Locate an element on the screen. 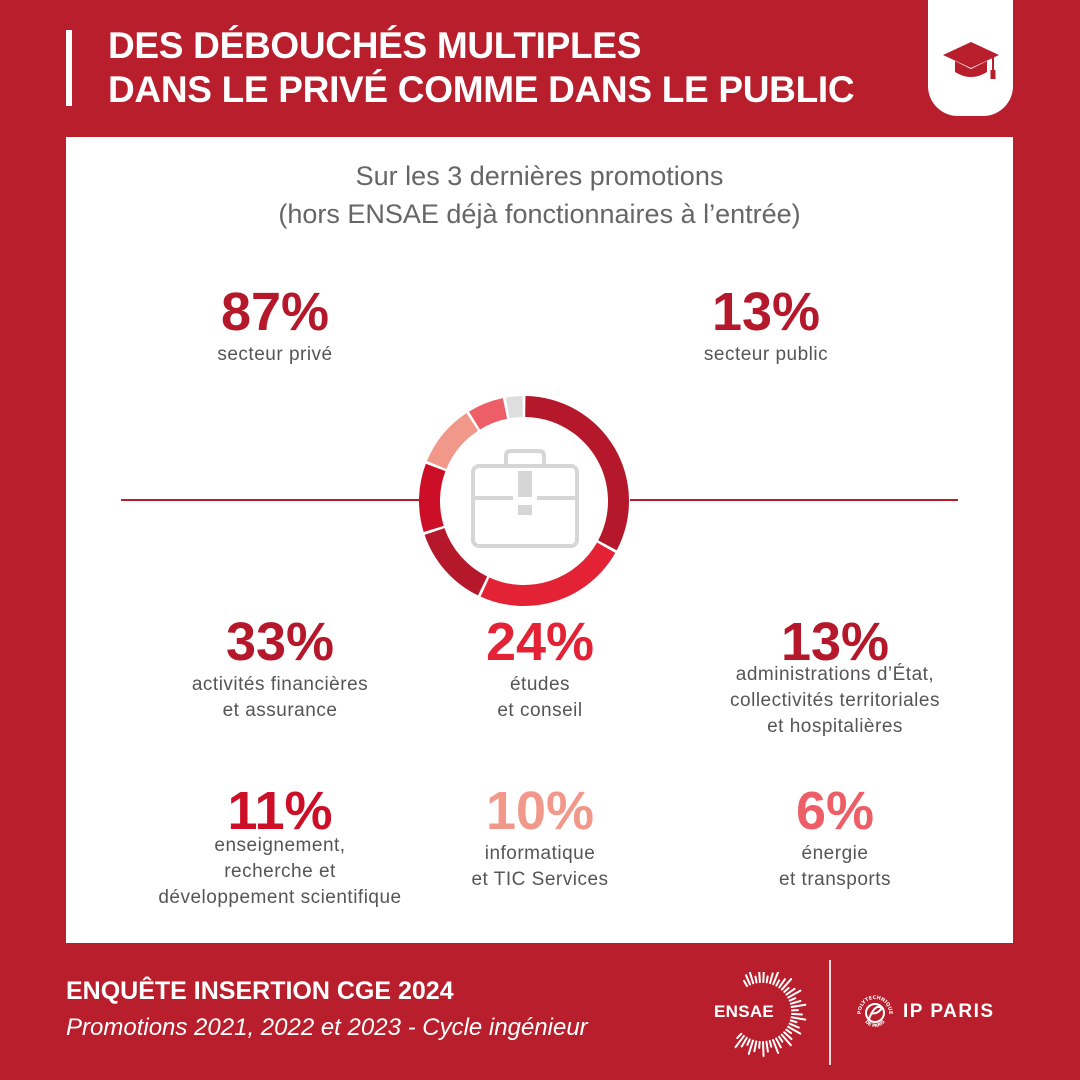 The width and height of the screenshot is (1080, 1080). stat-label-line: activités financières is located at coordinates (280, 684).